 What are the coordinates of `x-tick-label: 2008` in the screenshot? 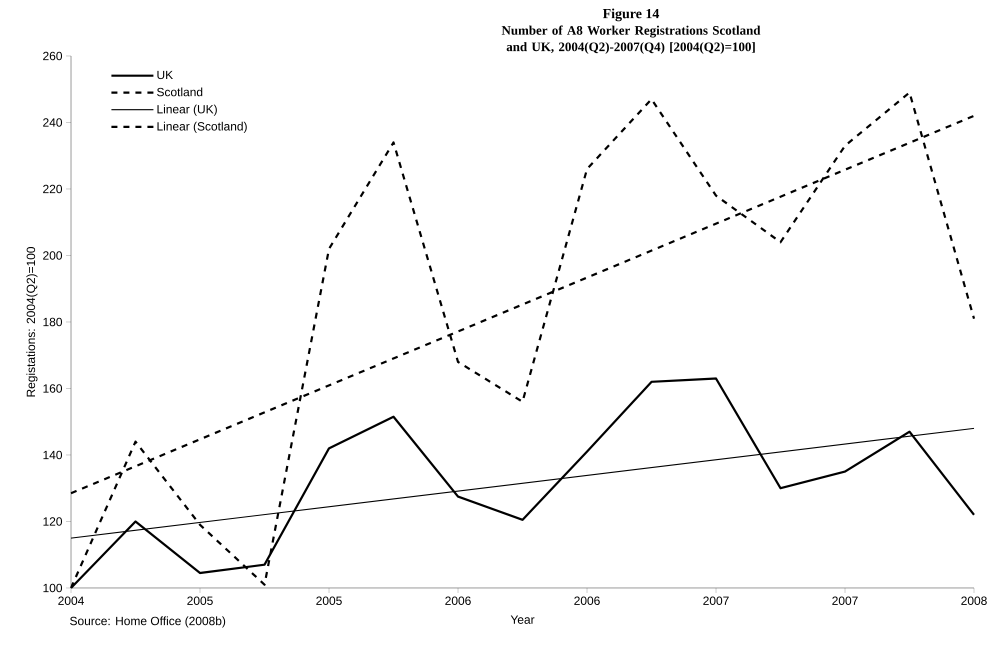 It's located at (974, 600).